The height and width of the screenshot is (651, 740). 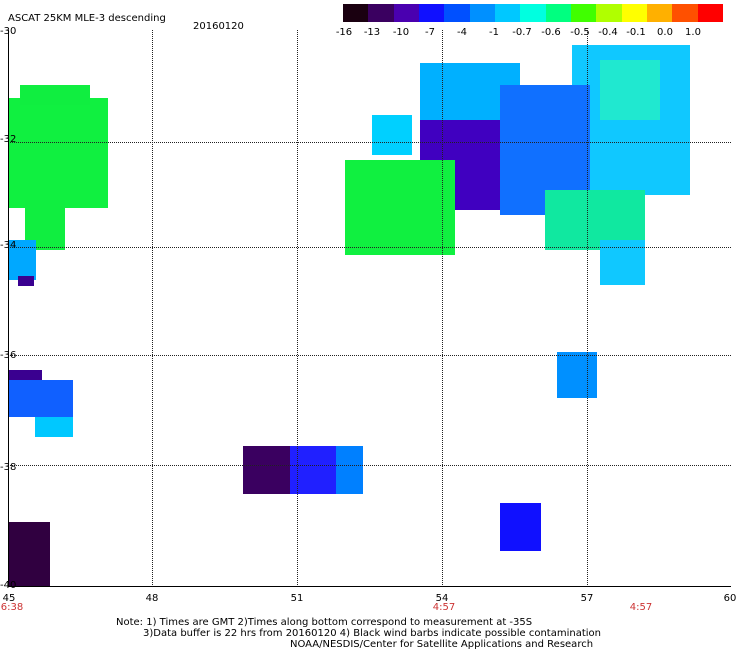 I want to click on y-label: -38, so click(x=8, y=467).